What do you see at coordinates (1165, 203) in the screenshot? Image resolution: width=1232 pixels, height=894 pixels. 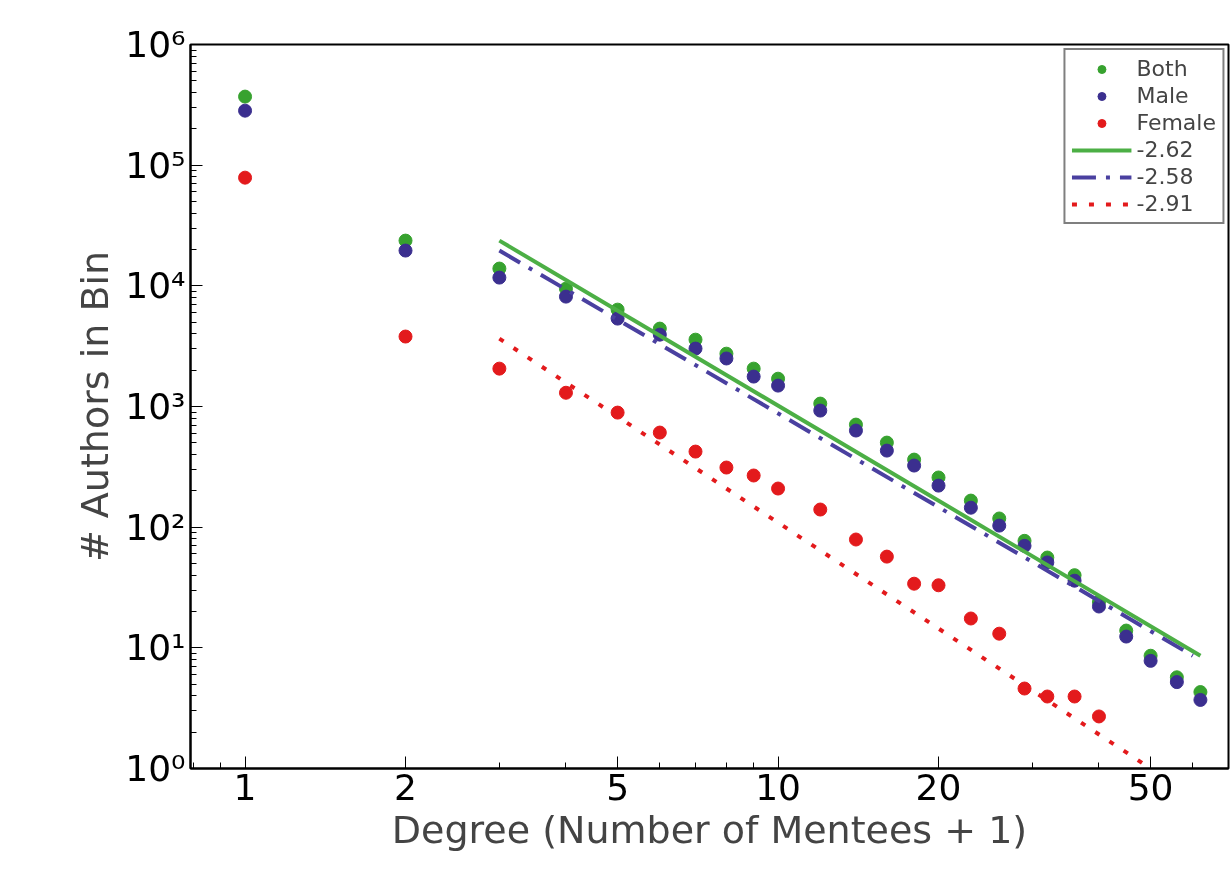 I see `legend-label: -2.91` at bounding box center [1165, 203].